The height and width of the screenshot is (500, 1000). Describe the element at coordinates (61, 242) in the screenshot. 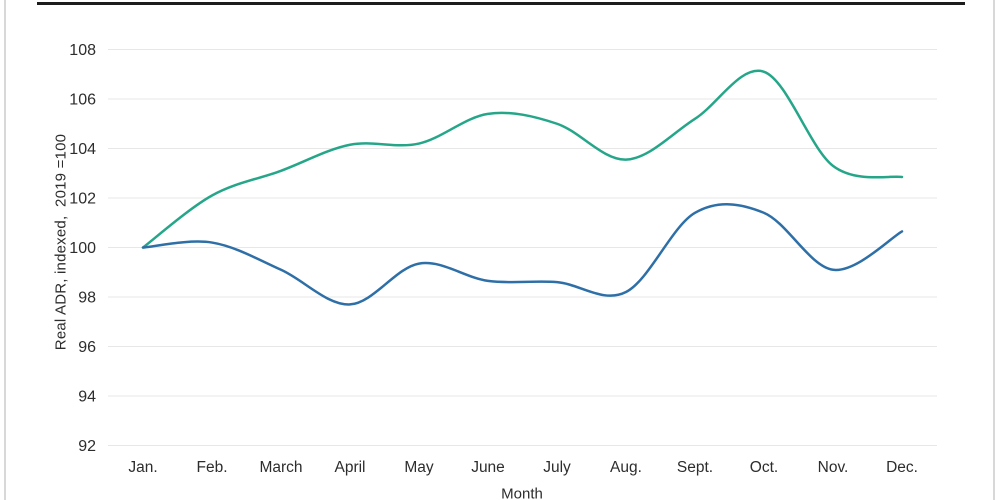

I see `y-axis-title: Real ADR, indexed, 2019 =100` at that location.